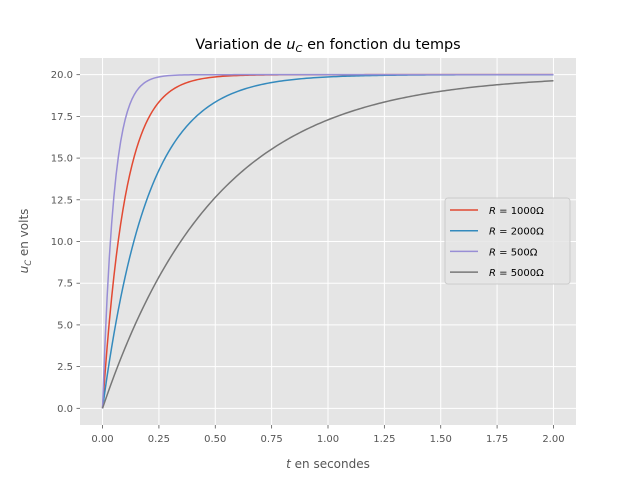 This screenshot has height=478, width=640. What do you see at coordinates (215, 439) in the screenshot?
I see `x-tick-label: 0.50` at bounding box center [215, 439].